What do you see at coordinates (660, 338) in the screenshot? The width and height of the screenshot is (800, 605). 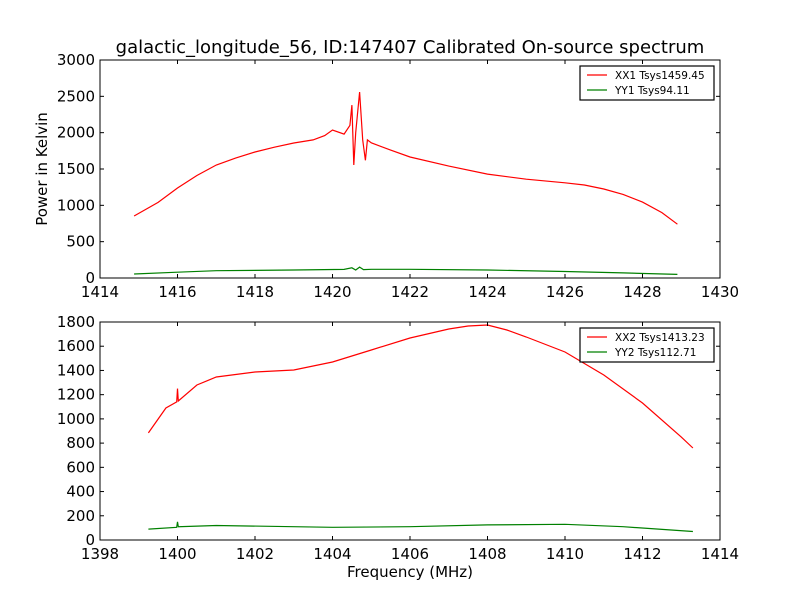 I see `legend-label: XX2 Tsys1413.23` at bounding box center [660, 338].